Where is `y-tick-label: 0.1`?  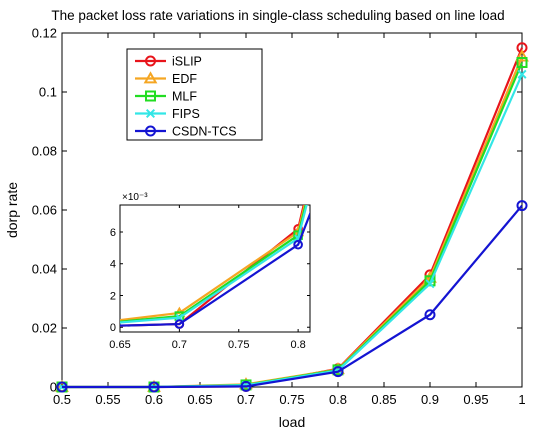 y-tick-label: 0.1 is located at coordinates (48, 92).